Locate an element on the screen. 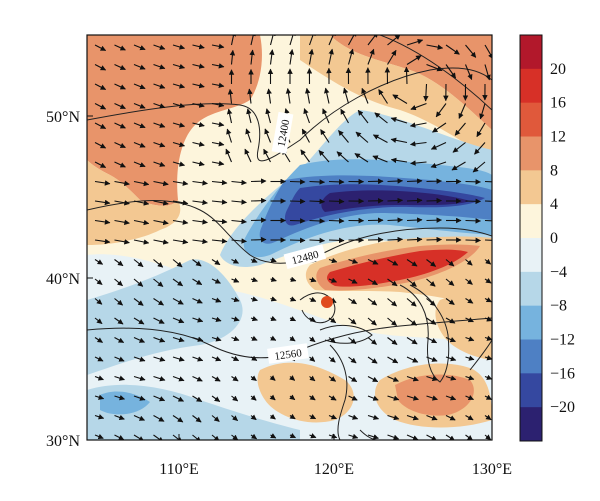 This screenshot has width=600, height=501. colorbar-label: 4 is located at coordinates (554, 204).